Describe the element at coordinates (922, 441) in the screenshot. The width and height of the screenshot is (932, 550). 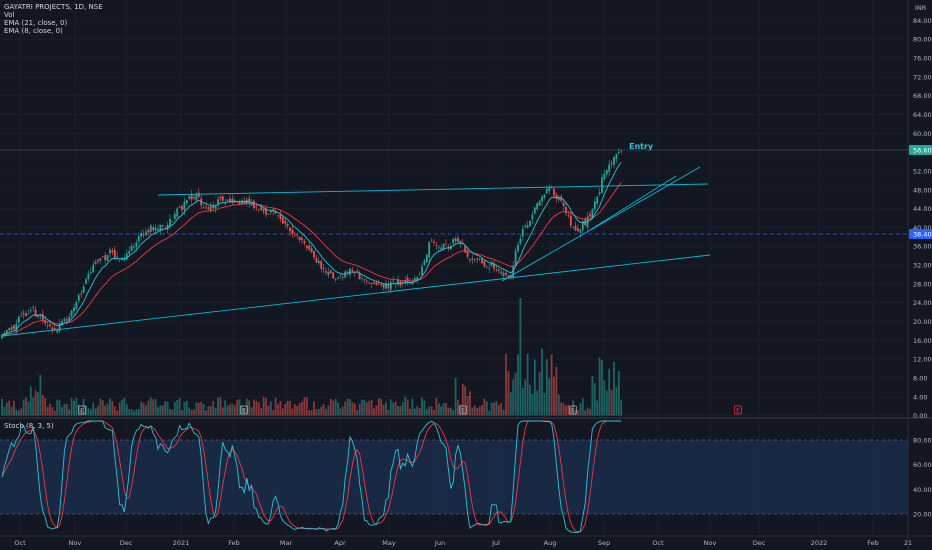
I see `stoch-tick-label: 80.00` at that location.